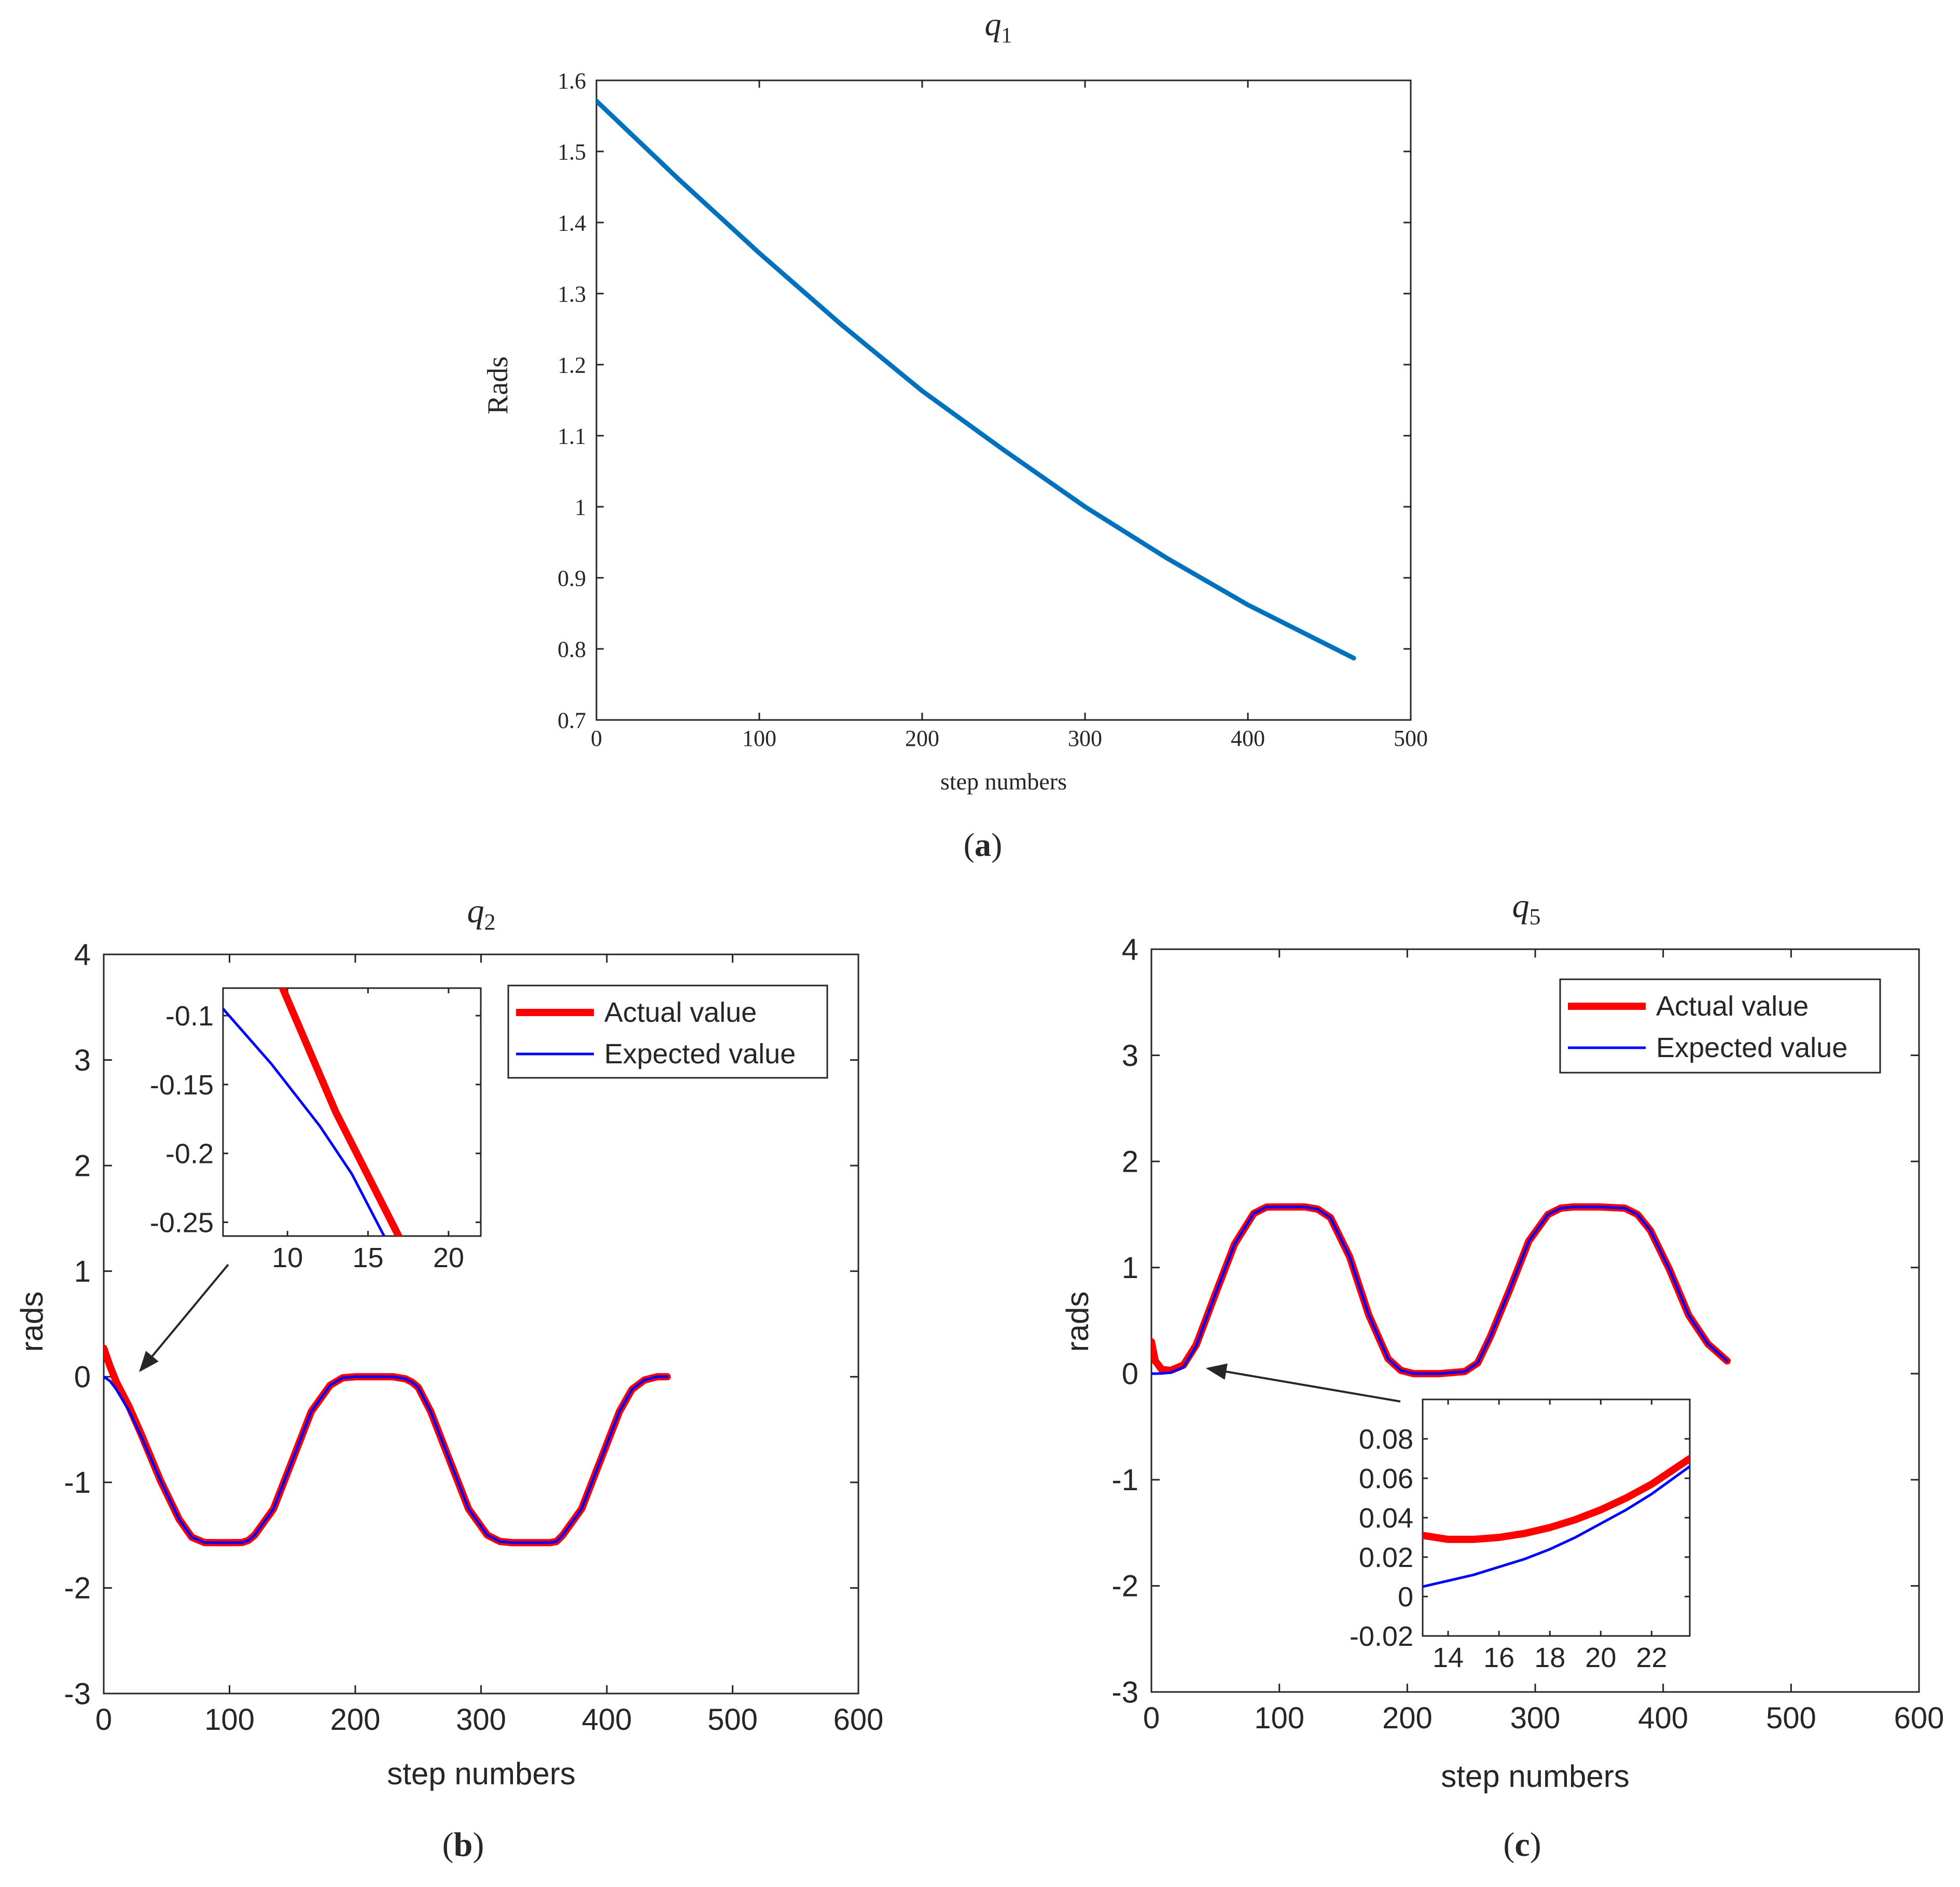  I want to click on panel-c-legend: Actual value Expected value, so click(1720, 1026).